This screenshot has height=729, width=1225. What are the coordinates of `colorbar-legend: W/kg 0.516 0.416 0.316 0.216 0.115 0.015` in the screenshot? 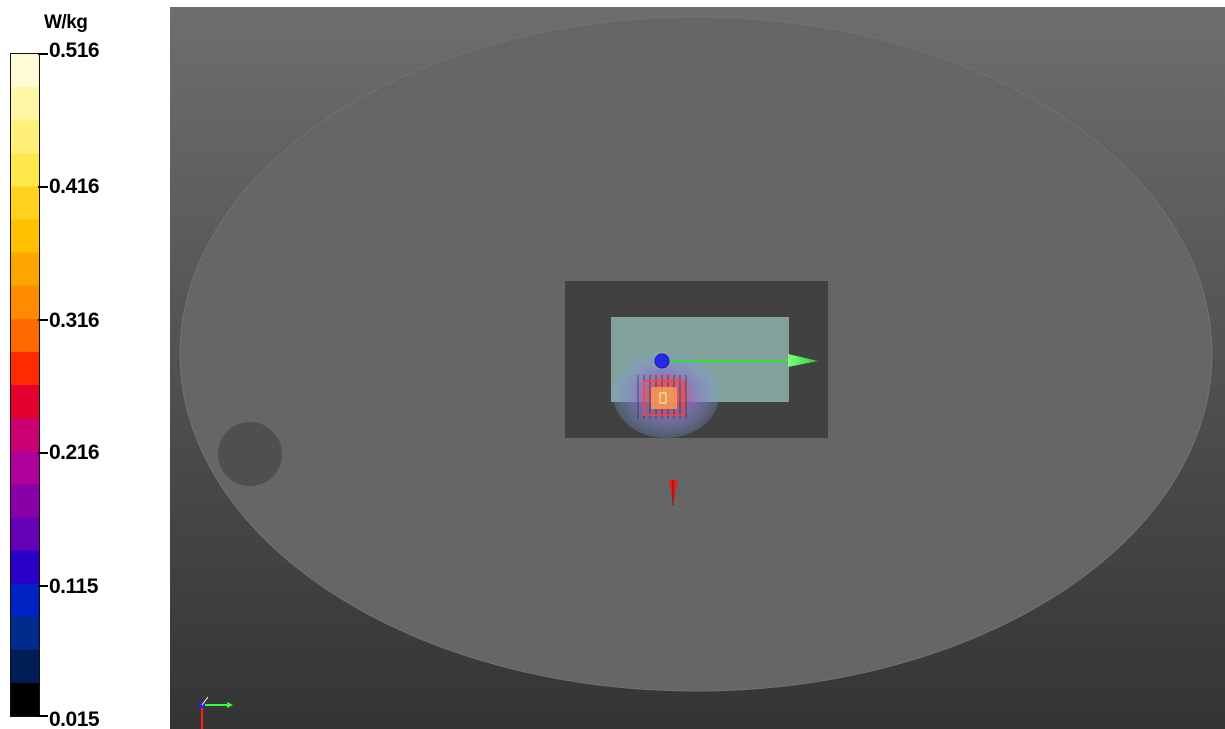 It's located at (85, 364).